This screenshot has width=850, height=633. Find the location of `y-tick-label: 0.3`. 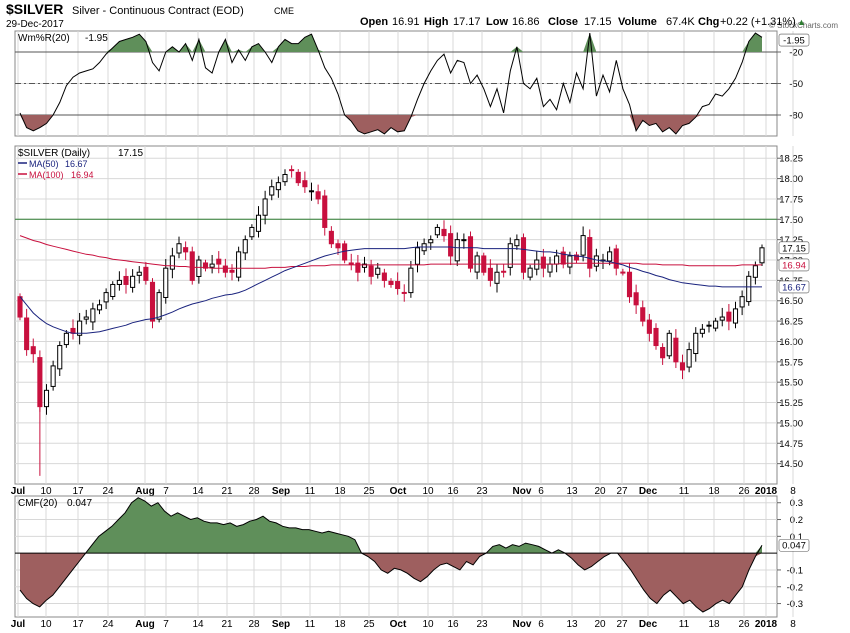

y-tick-label: 0.3 is located at coordinates (796, 503).